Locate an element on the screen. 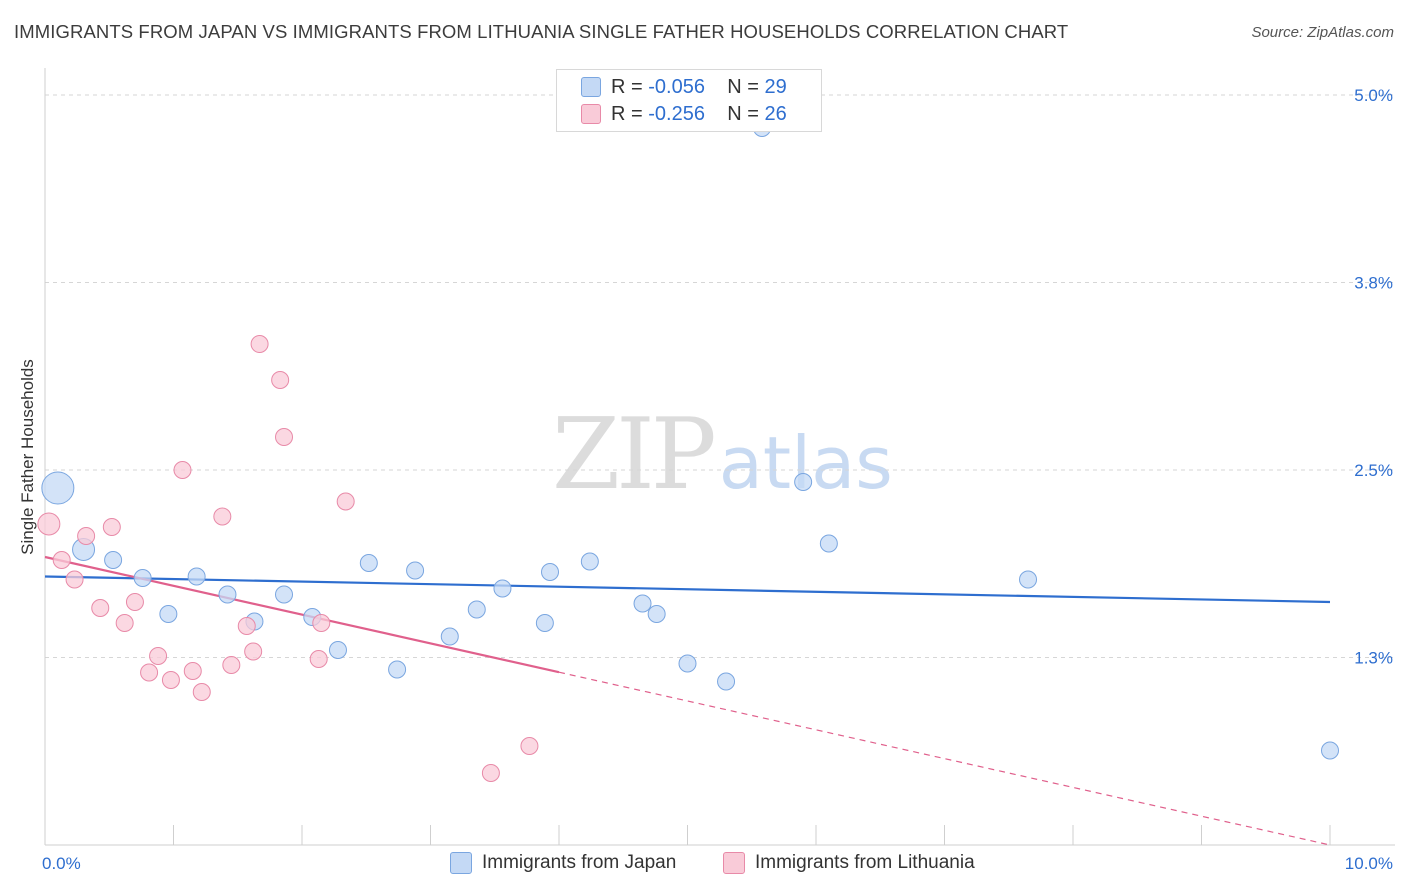 The height and width of the screenshot is (892, 1406). japan-r-label: R = is located at coordinates (627, 86).